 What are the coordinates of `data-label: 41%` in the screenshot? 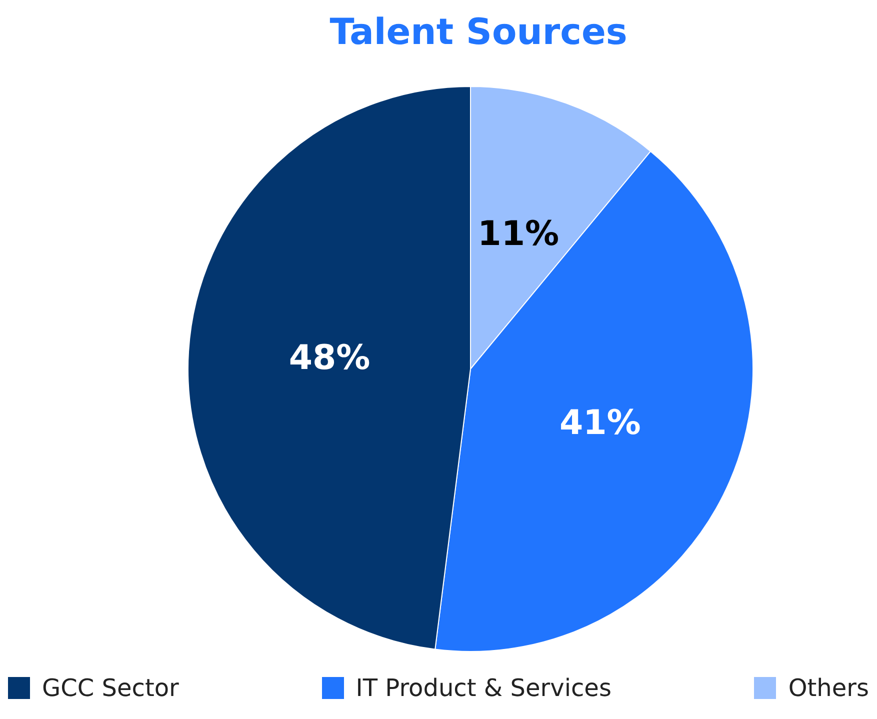 It's located at (600, 422).